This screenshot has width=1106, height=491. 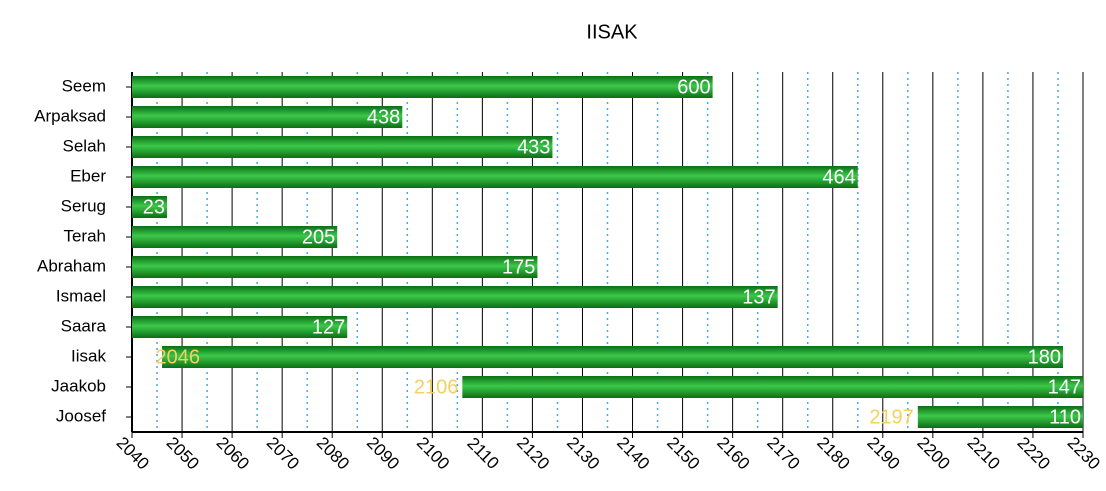 I want to click on start-label: 2046, so click(x=178, y=357).